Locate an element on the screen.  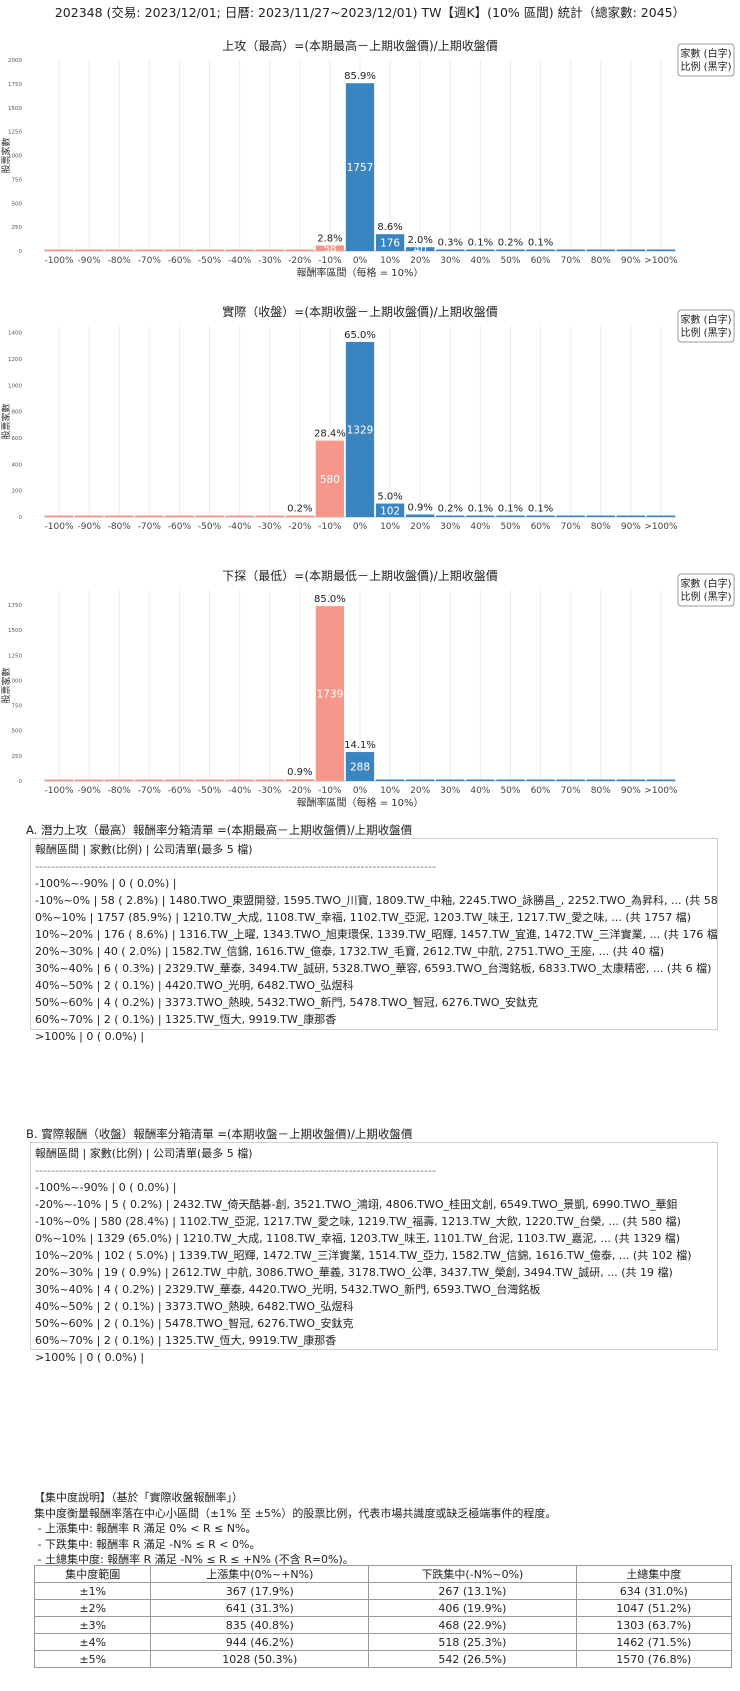
table-cell: 641 (31.3%) is located at coordinates (260, 1608).